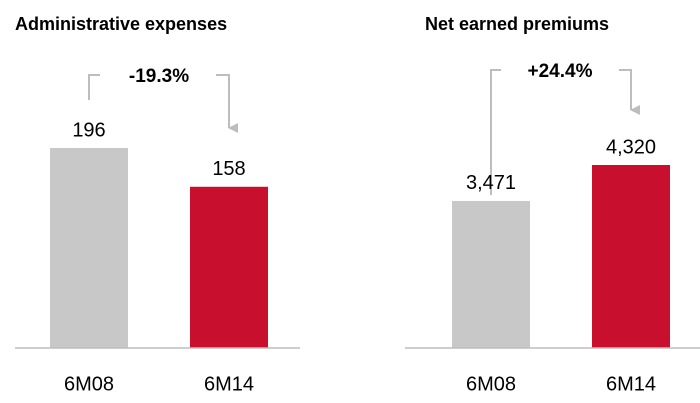 Image resolution: width=700 pixels, height=403 pixels. Describe the element at coordinates (121, 24) in the screenshot. I see `chart-title: Administrative expenses` at that location.